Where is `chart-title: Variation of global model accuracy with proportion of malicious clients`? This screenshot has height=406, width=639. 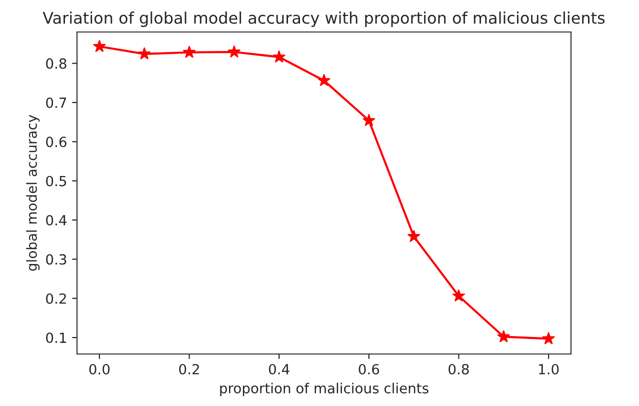 chart-title: Variation of global model accuracy with proportion of malicious clients is located at coordinates (323, 19).